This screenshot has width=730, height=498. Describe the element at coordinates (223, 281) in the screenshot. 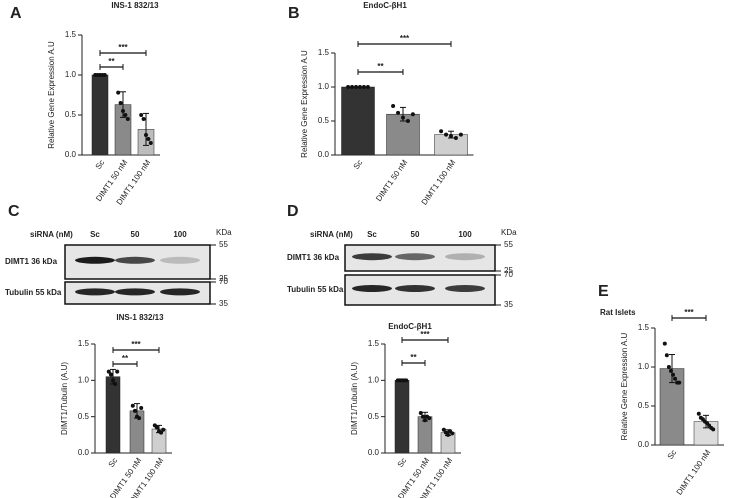

I see `marker-label: 70` at that location.